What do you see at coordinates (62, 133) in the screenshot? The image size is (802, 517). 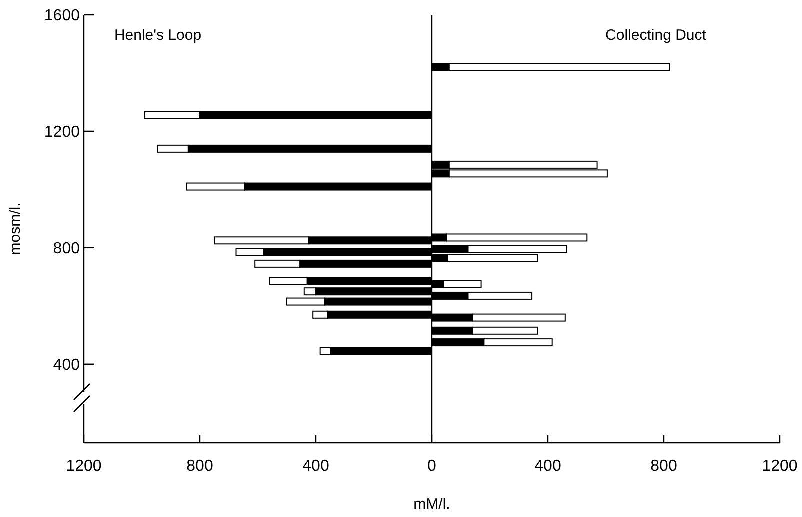 I see `y-tick-label: 1200` at bounding box center [62, 133].